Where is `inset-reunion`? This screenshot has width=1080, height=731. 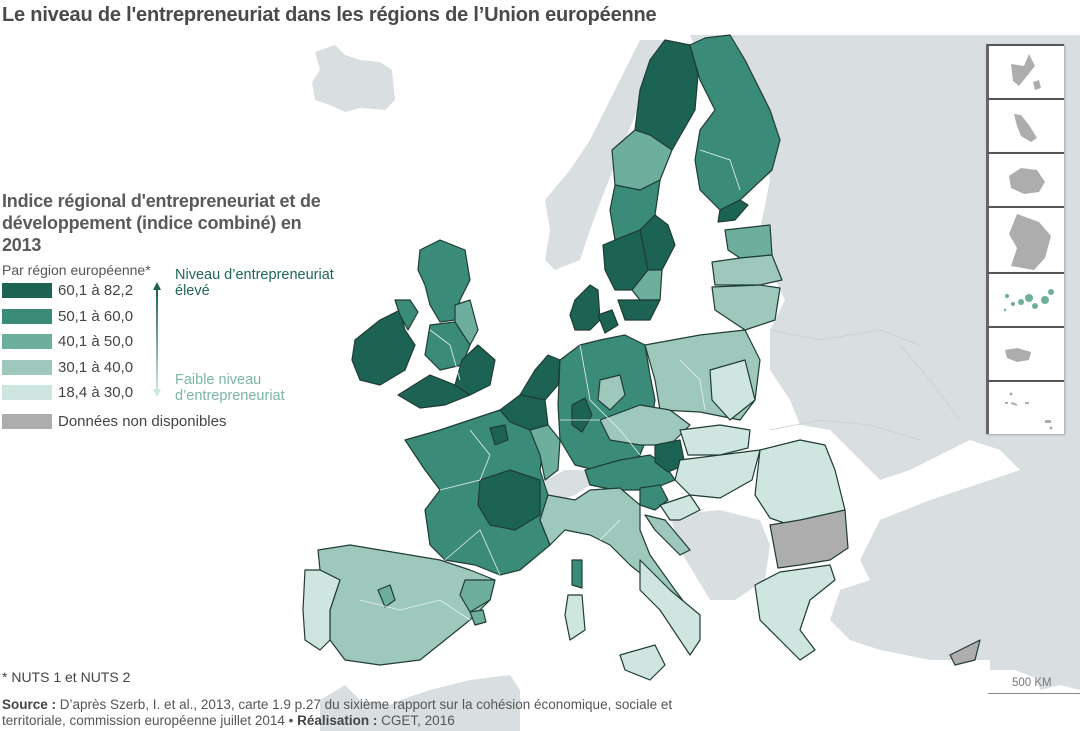 inset-reunion is located at coordinates (1025, 179).